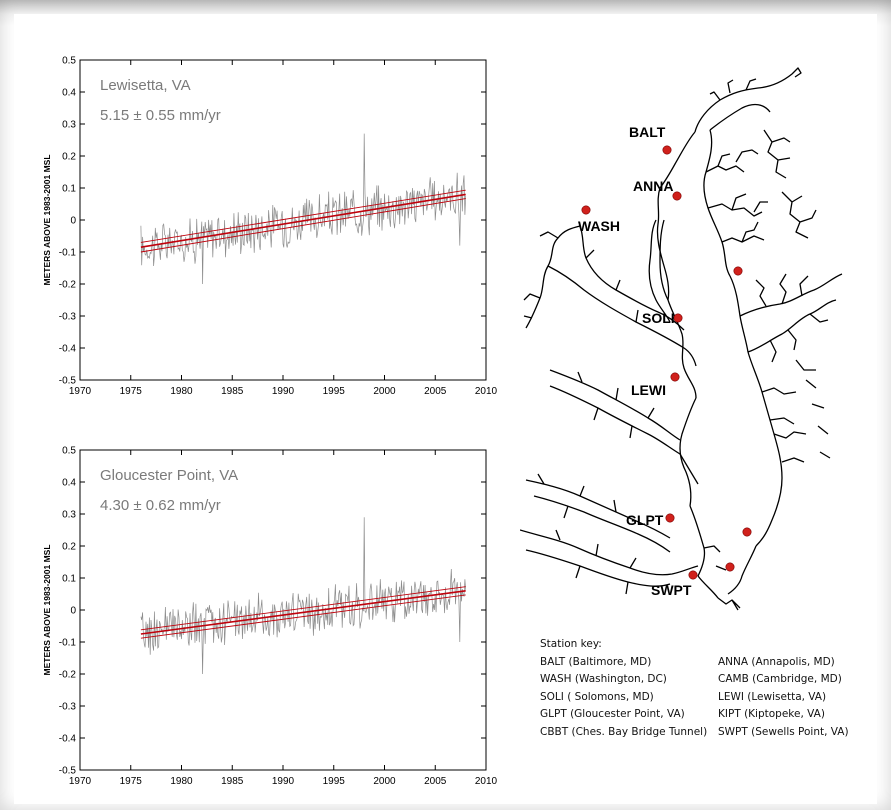 The height and width of the screenshot is (810, 891). What do you see at coordinates (694, 698) in the screenshot?
I see `station-key-row: SOLI ( Solomons, MD) LEWI (Lewisetta, VA)` at bounding box center [694, 698].